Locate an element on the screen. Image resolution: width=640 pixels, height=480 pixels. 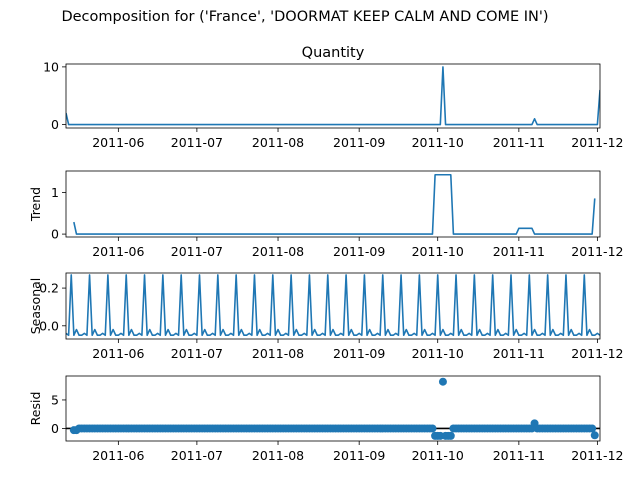
plot-area-trend is located at coordinates (334, 204).